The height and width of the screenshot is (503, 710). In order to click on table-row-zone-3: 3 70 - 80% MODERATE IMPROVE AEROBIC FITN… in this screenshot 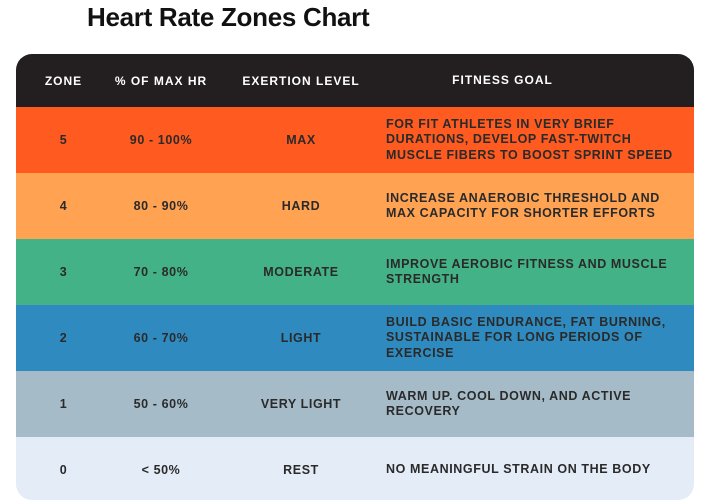, I will do `click(355, 272)`.